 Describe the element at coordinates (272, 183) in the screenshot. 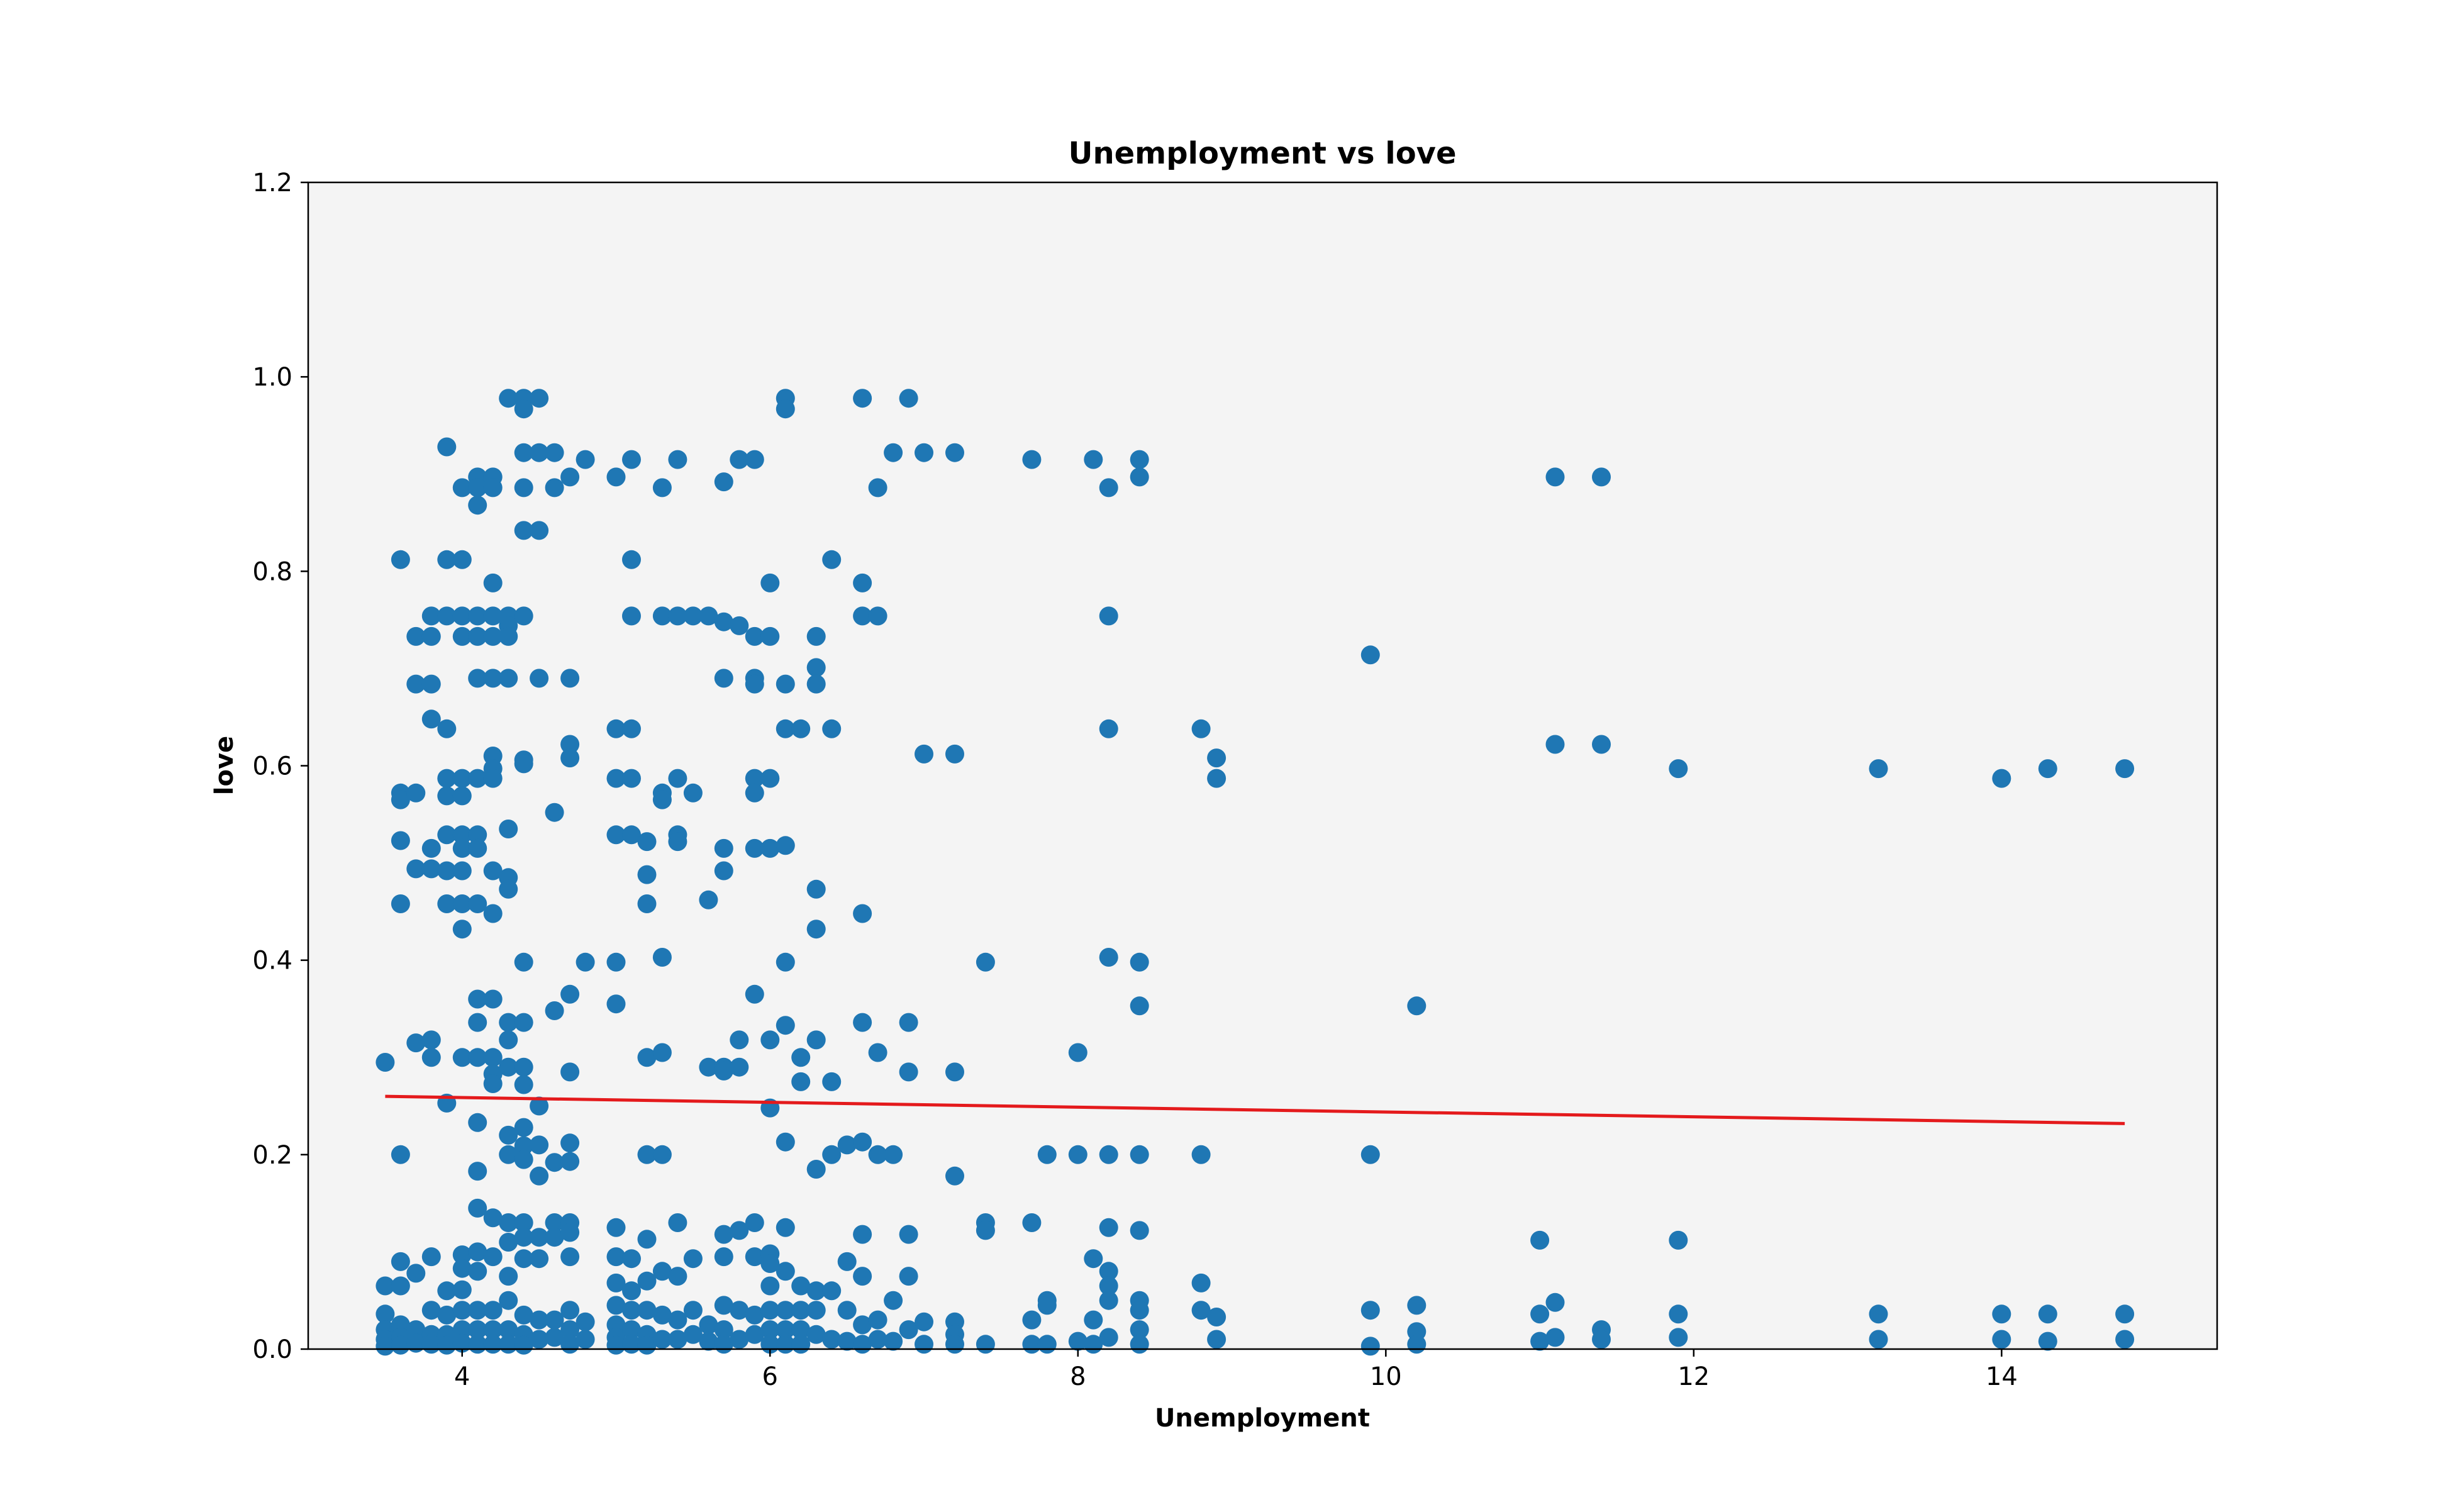

I see `y-tick-label: 1.2` at that location.